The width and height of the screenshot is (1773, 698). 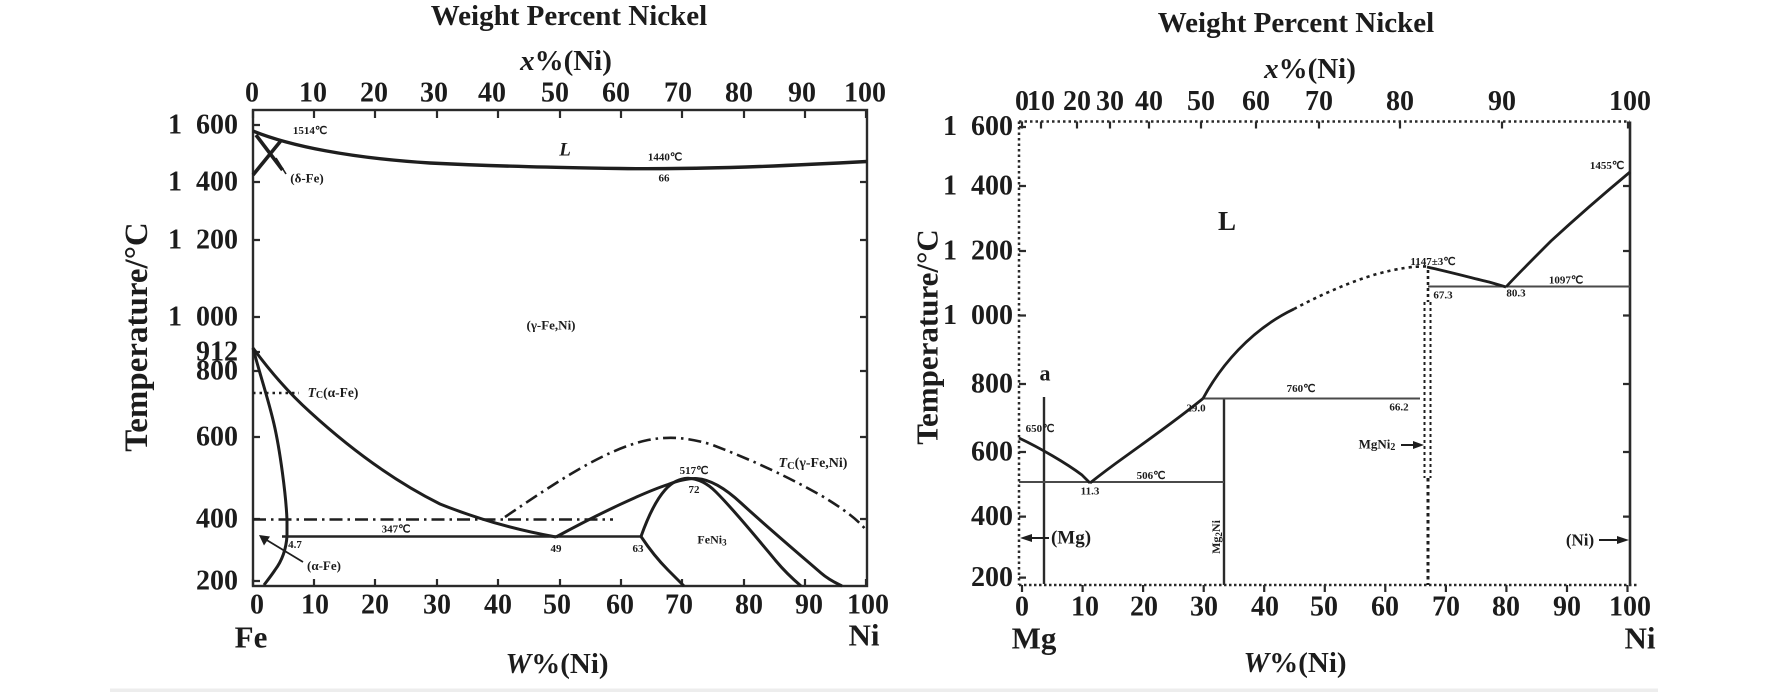 What do you see at coordinates (712, 540) in the screenshot?
I see `svg-text: FeNi3` at bounding box center [712, 540].